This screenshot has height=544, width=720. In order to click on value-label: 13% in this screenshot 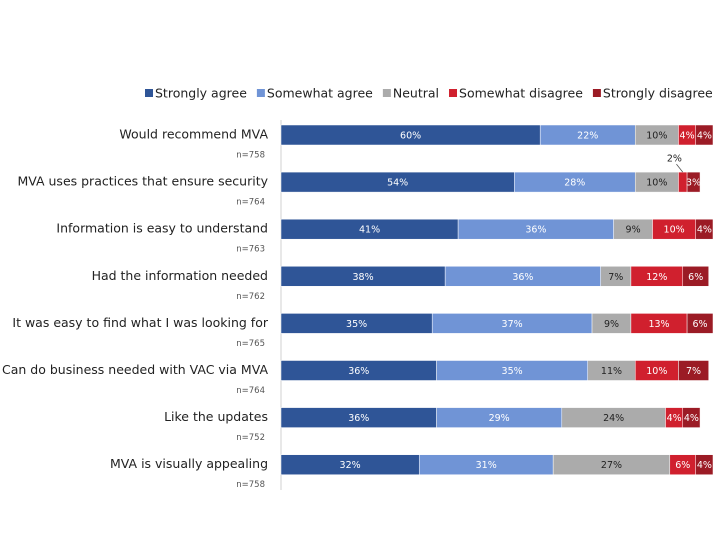, I will do `click(658, 324)`.